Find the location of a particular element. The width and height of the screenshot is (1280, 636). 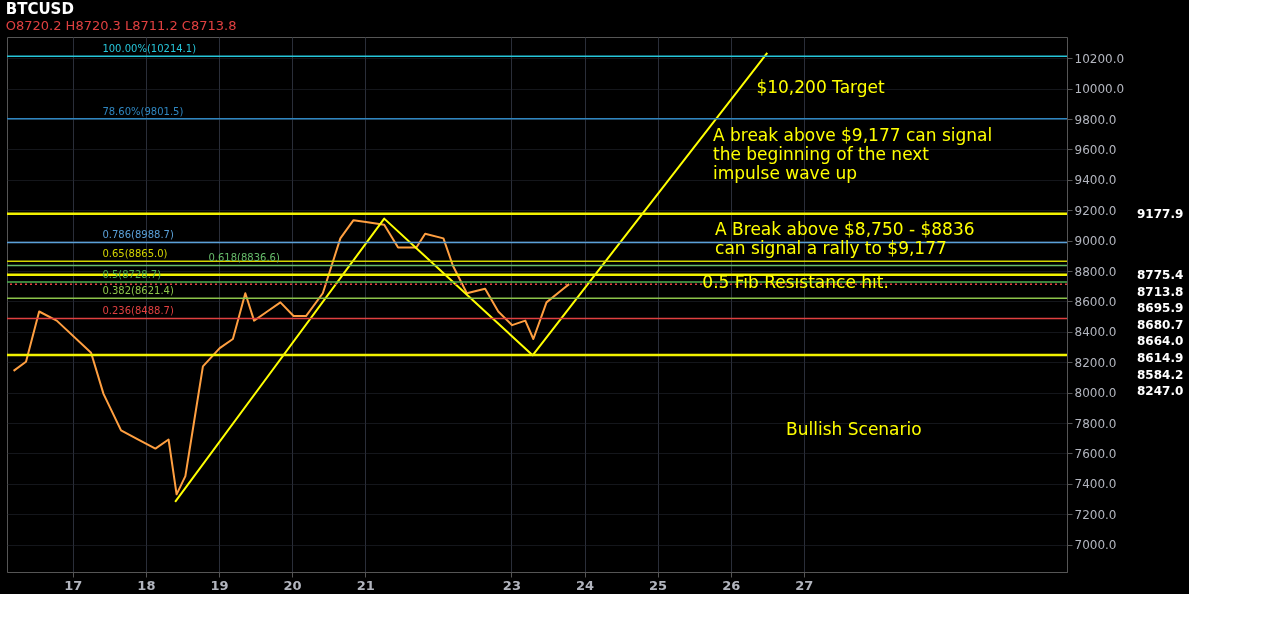

y-tick-label: 7800.0 is located at coordinates (1095, 423).